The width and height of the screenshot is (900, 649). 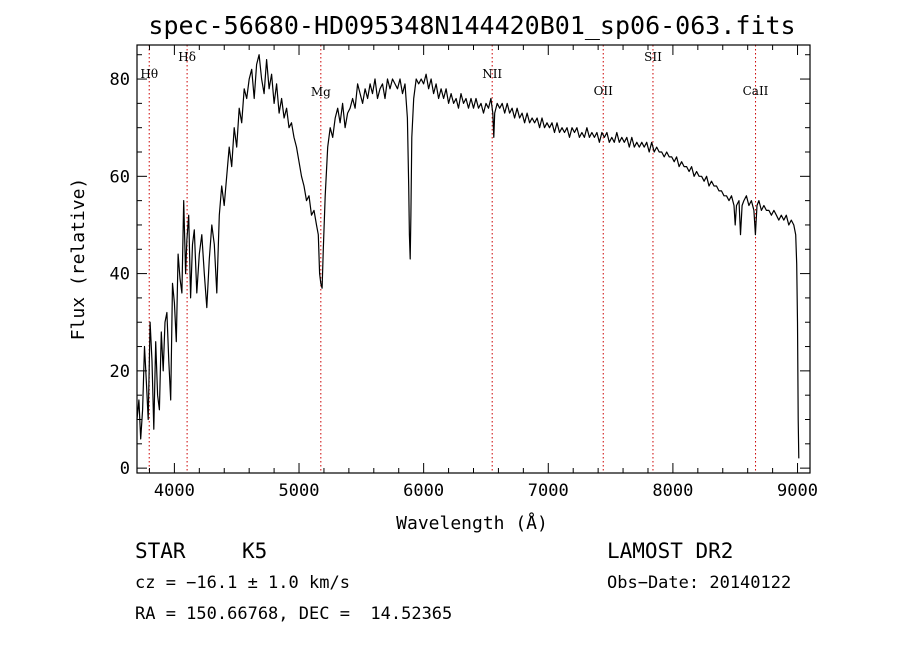 What do you see at coordinates (242, 583) in the screenshot?
I see `redshift-info: cz = −16.1 ± 1.0 km/s` at bounding box center [242, 583].